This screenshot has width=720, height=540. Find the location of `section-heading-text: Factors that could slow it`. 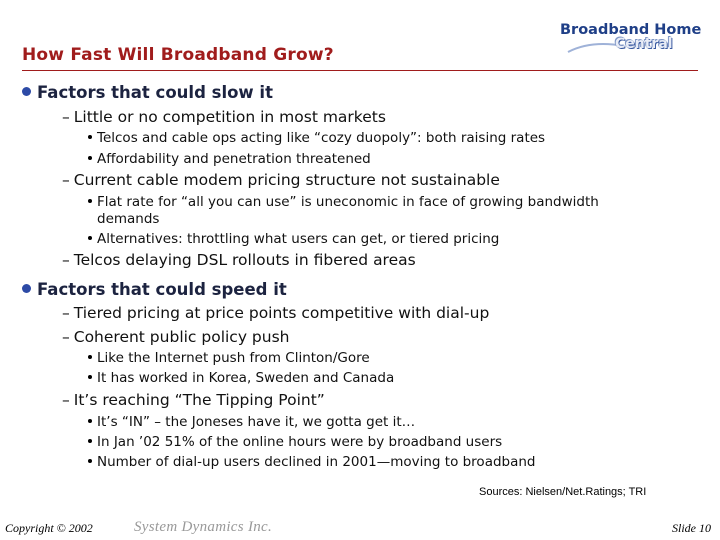

section-heading-text: Factors that could slow it is located at coordinates (155, 92).